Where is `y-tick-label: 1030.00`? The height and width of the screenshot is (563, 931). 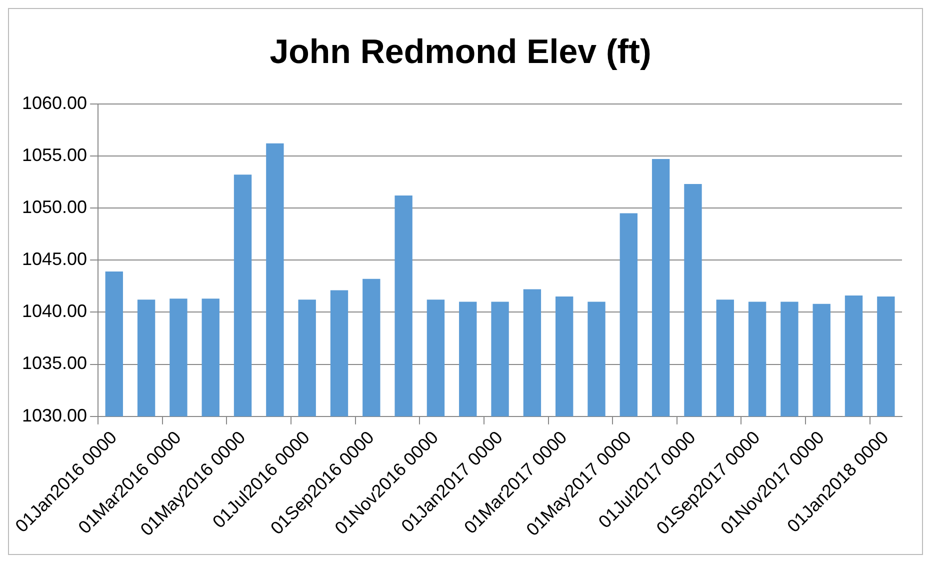
y-tick-label: 1030.00 is located at coordinates (55, 415).